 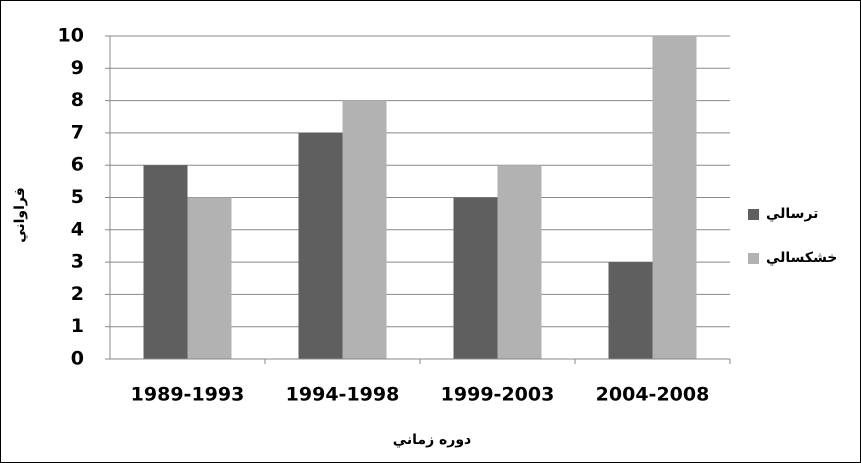 What do you see at coordinates (77, 100) in the screenshot?
I see `y-tick-label: 8` at bounding box center [77, 100].